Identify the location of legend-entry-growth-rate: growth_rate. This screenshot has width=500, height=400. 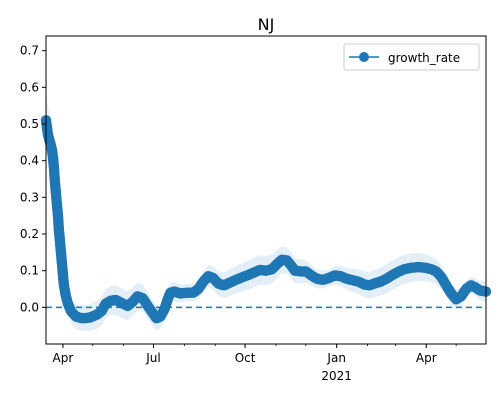
(424, 58).